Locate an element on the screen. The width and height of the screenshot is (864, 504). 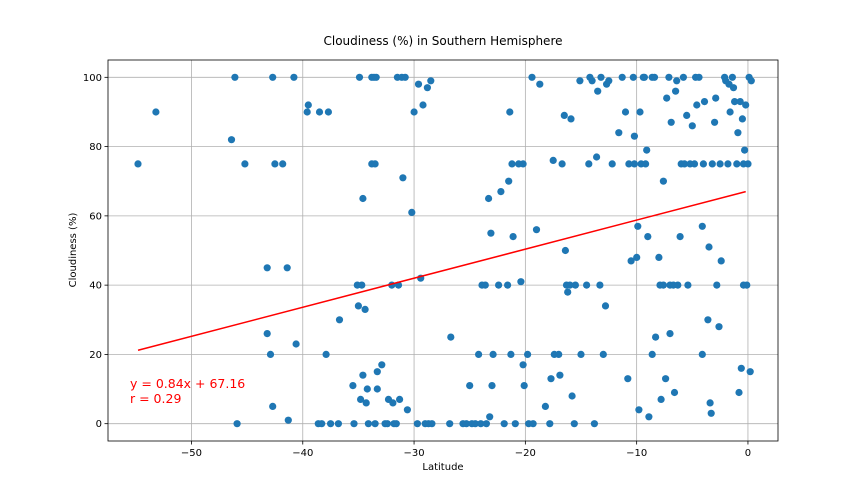
x-tick-label: −10 is located at coordinates (636, 453).